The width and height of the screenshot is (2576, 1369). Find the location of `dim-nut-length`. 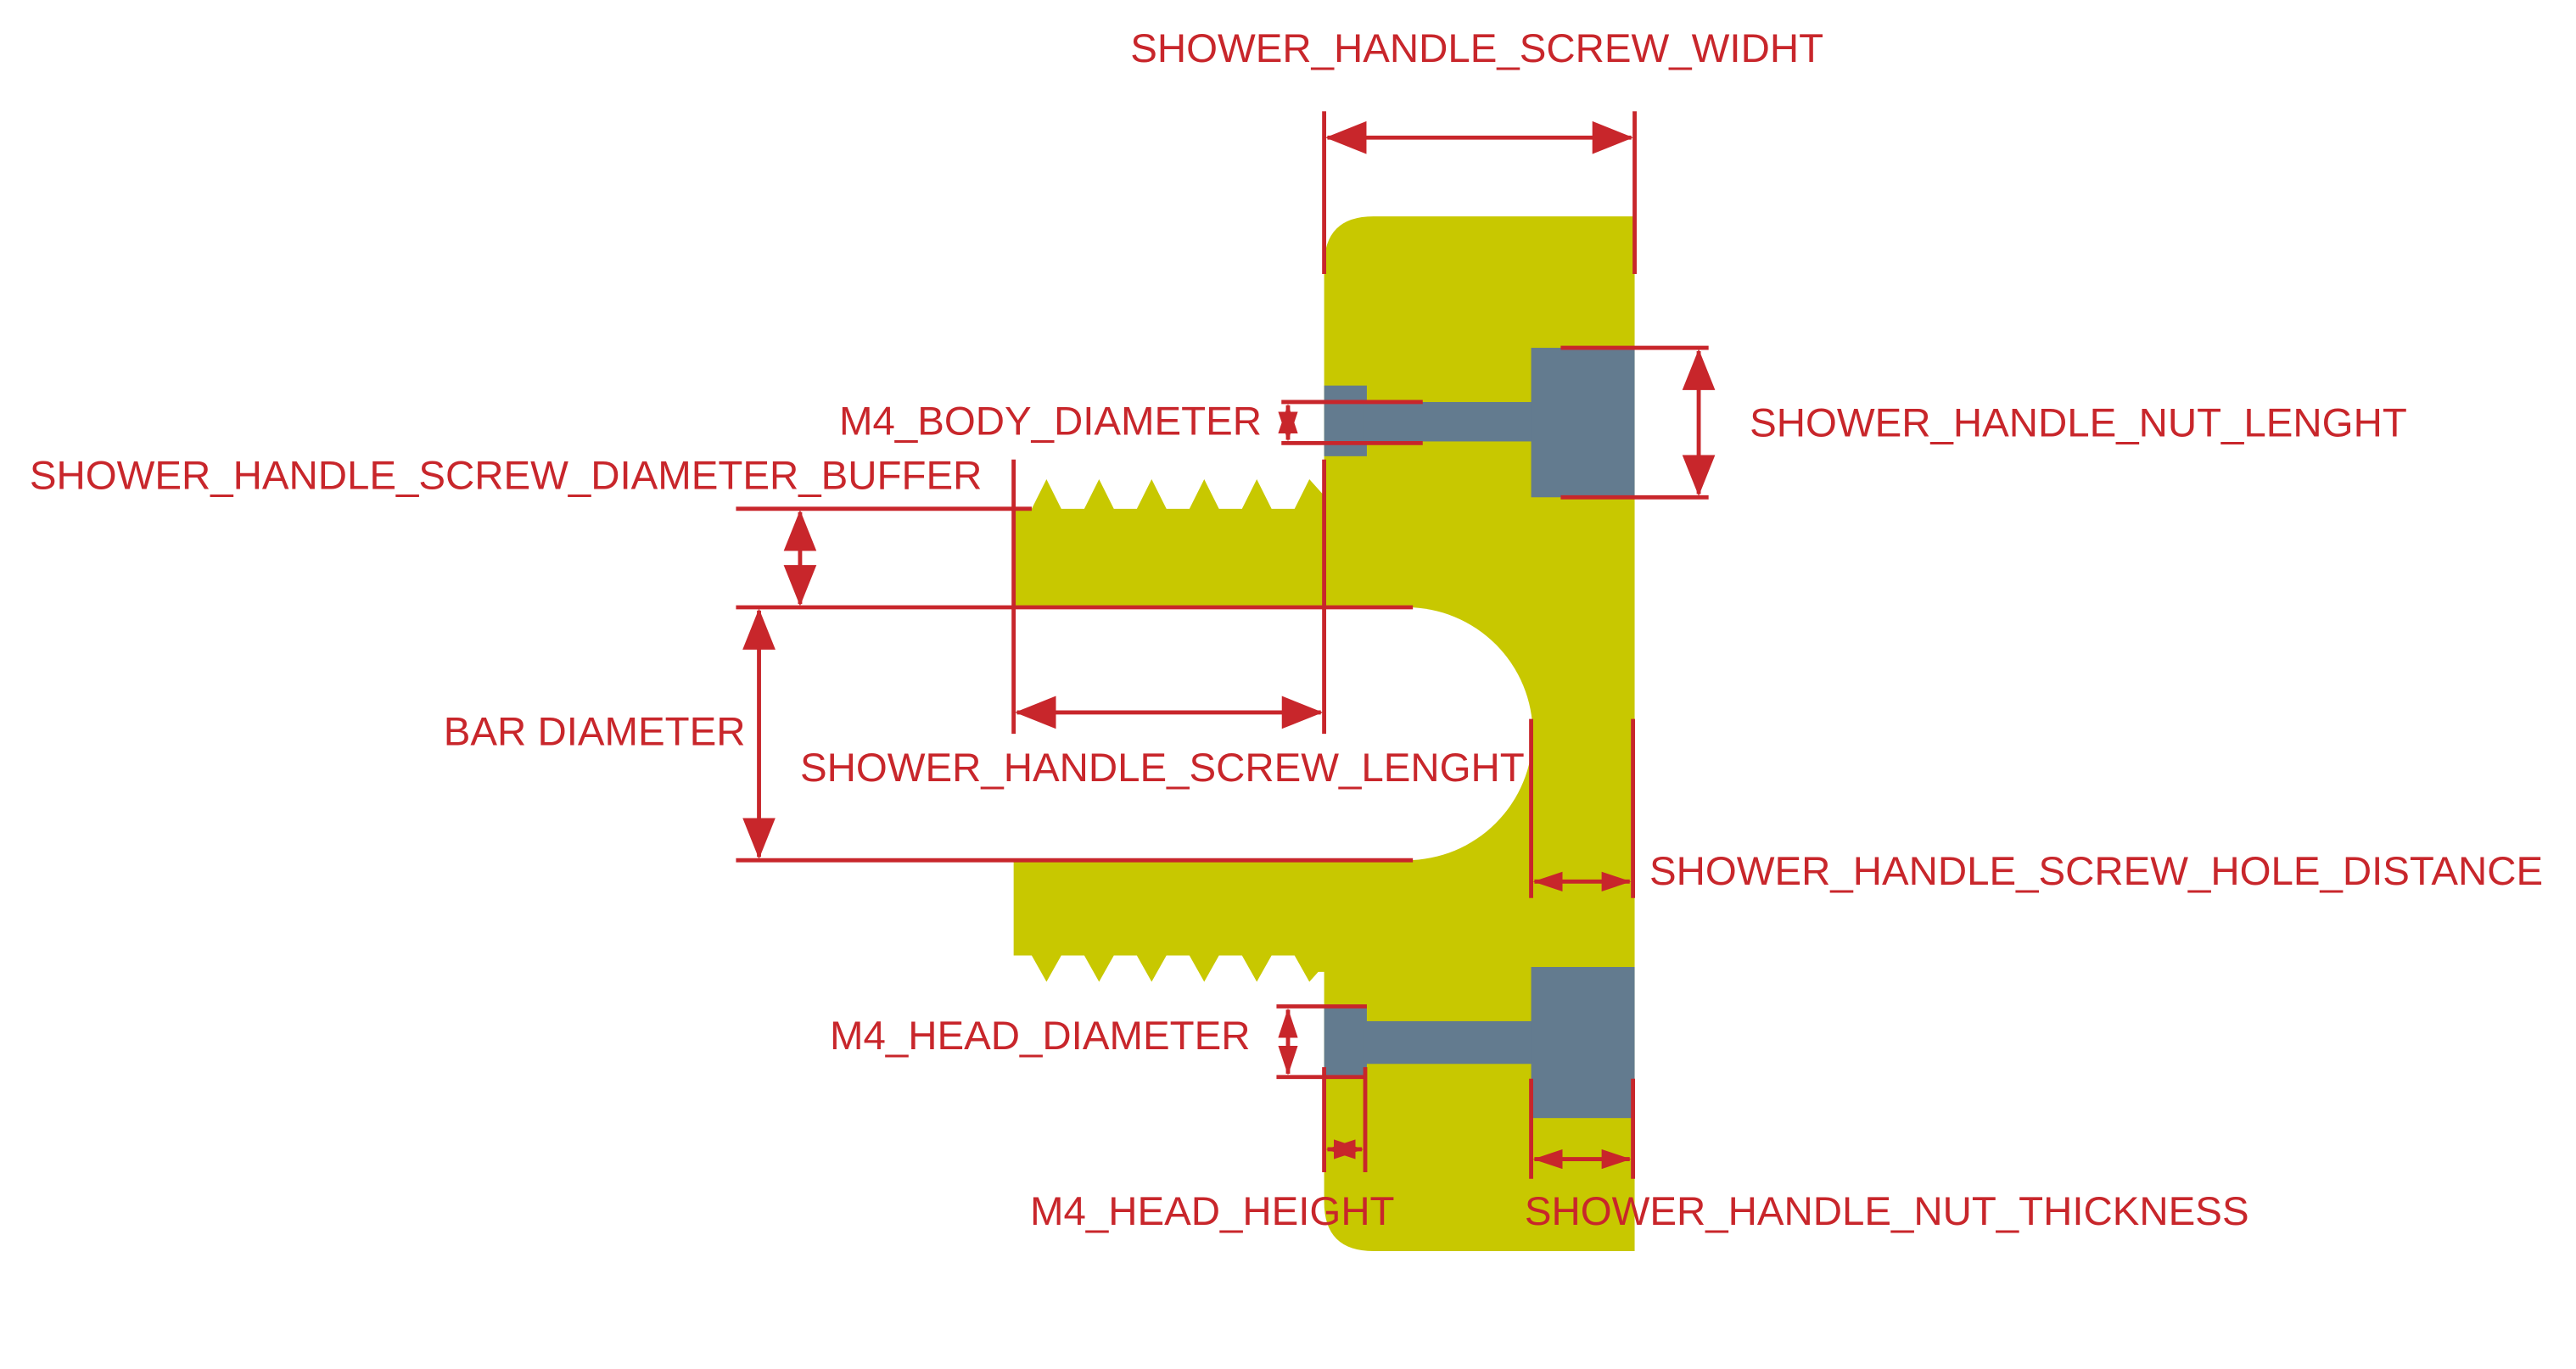

dim-nut-length is located at coordinates (1638, 422).